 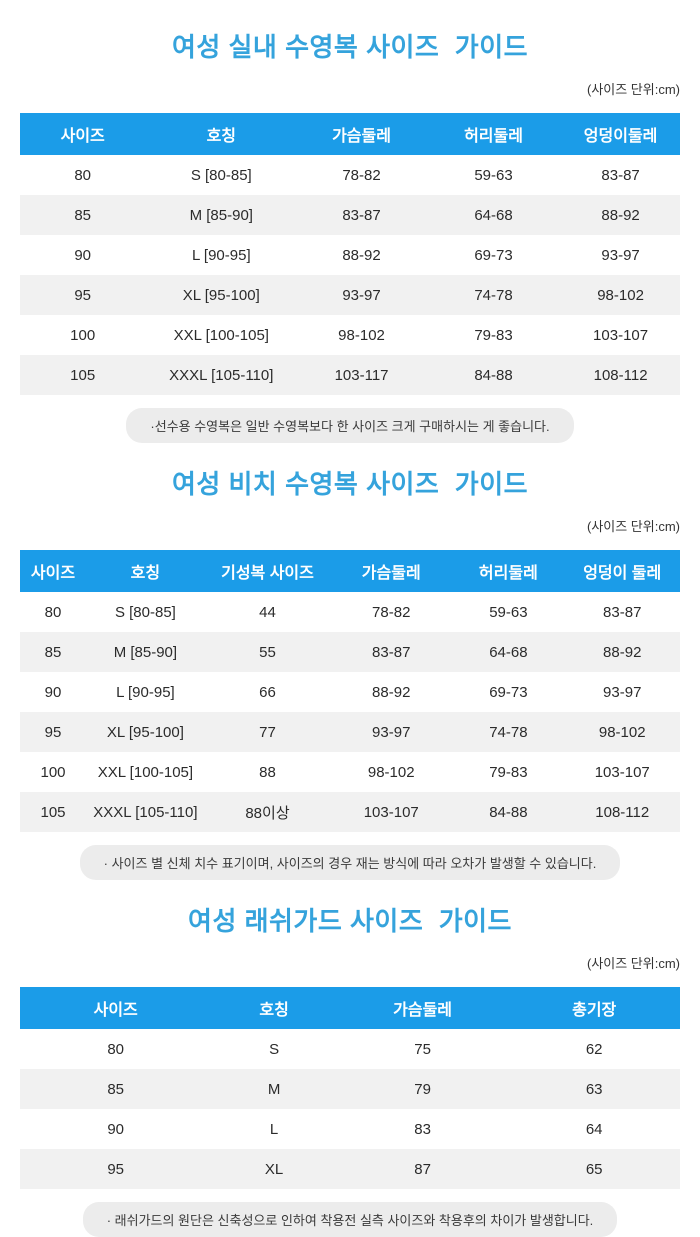 What do you see at coordinates (594, 1049) in the screenshot?
I see `table-cell: 62` at bounding box center [594, 1049].